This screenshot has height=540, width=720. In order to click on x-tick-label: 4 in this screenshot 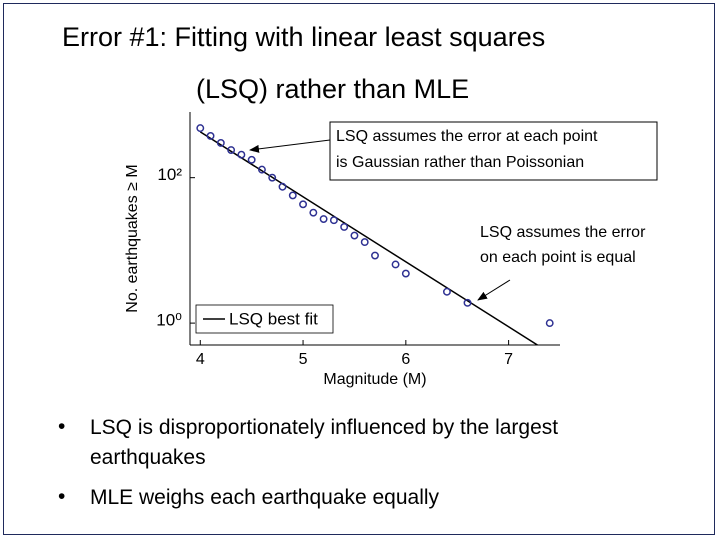, I will do `click(200, 359)`.